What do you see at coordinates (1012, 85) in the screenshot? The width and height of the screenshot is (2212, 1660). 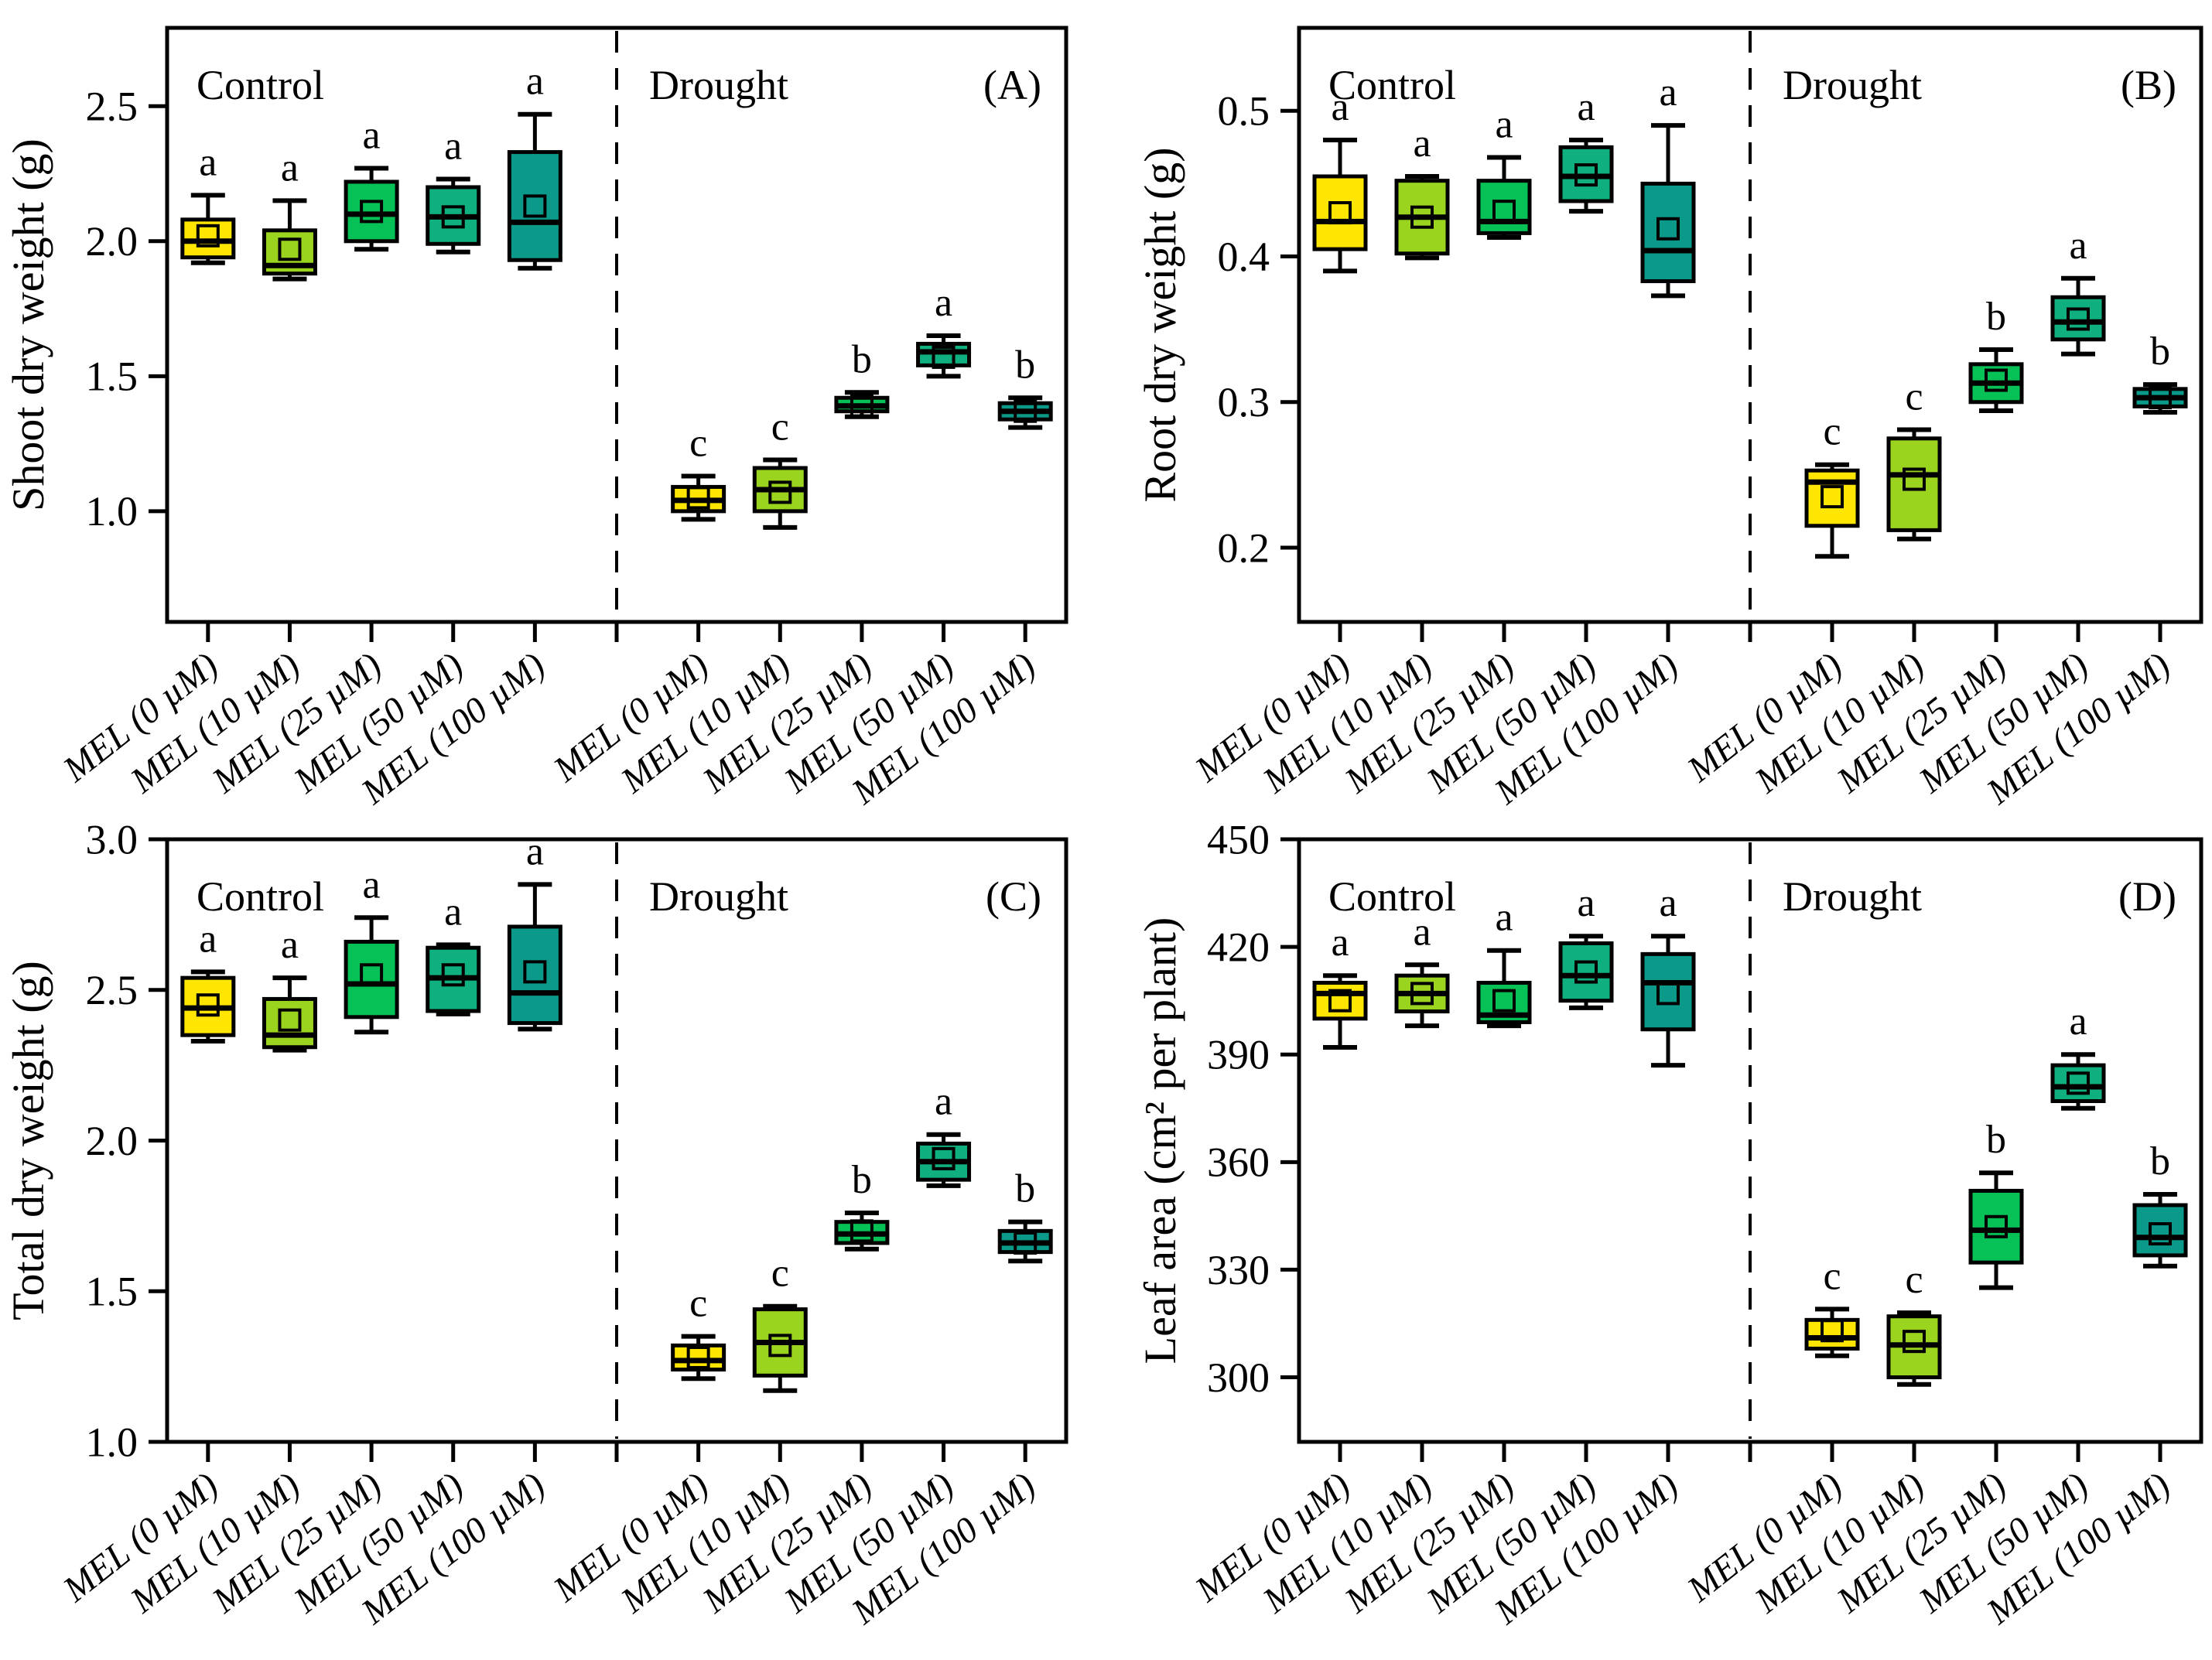 I see `panel-letter: (A)` at bounding box center [1012, 85].